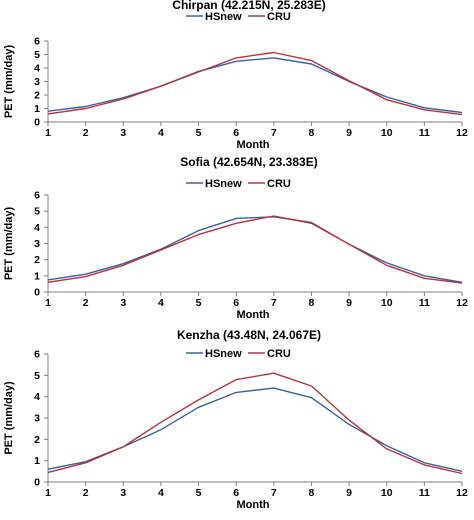  What do you see at coordinates (248, 6) in the screenshot?
I see `chart-title: Chirpan (42.215N, 25.283E)` at bounding box center [248, 6].